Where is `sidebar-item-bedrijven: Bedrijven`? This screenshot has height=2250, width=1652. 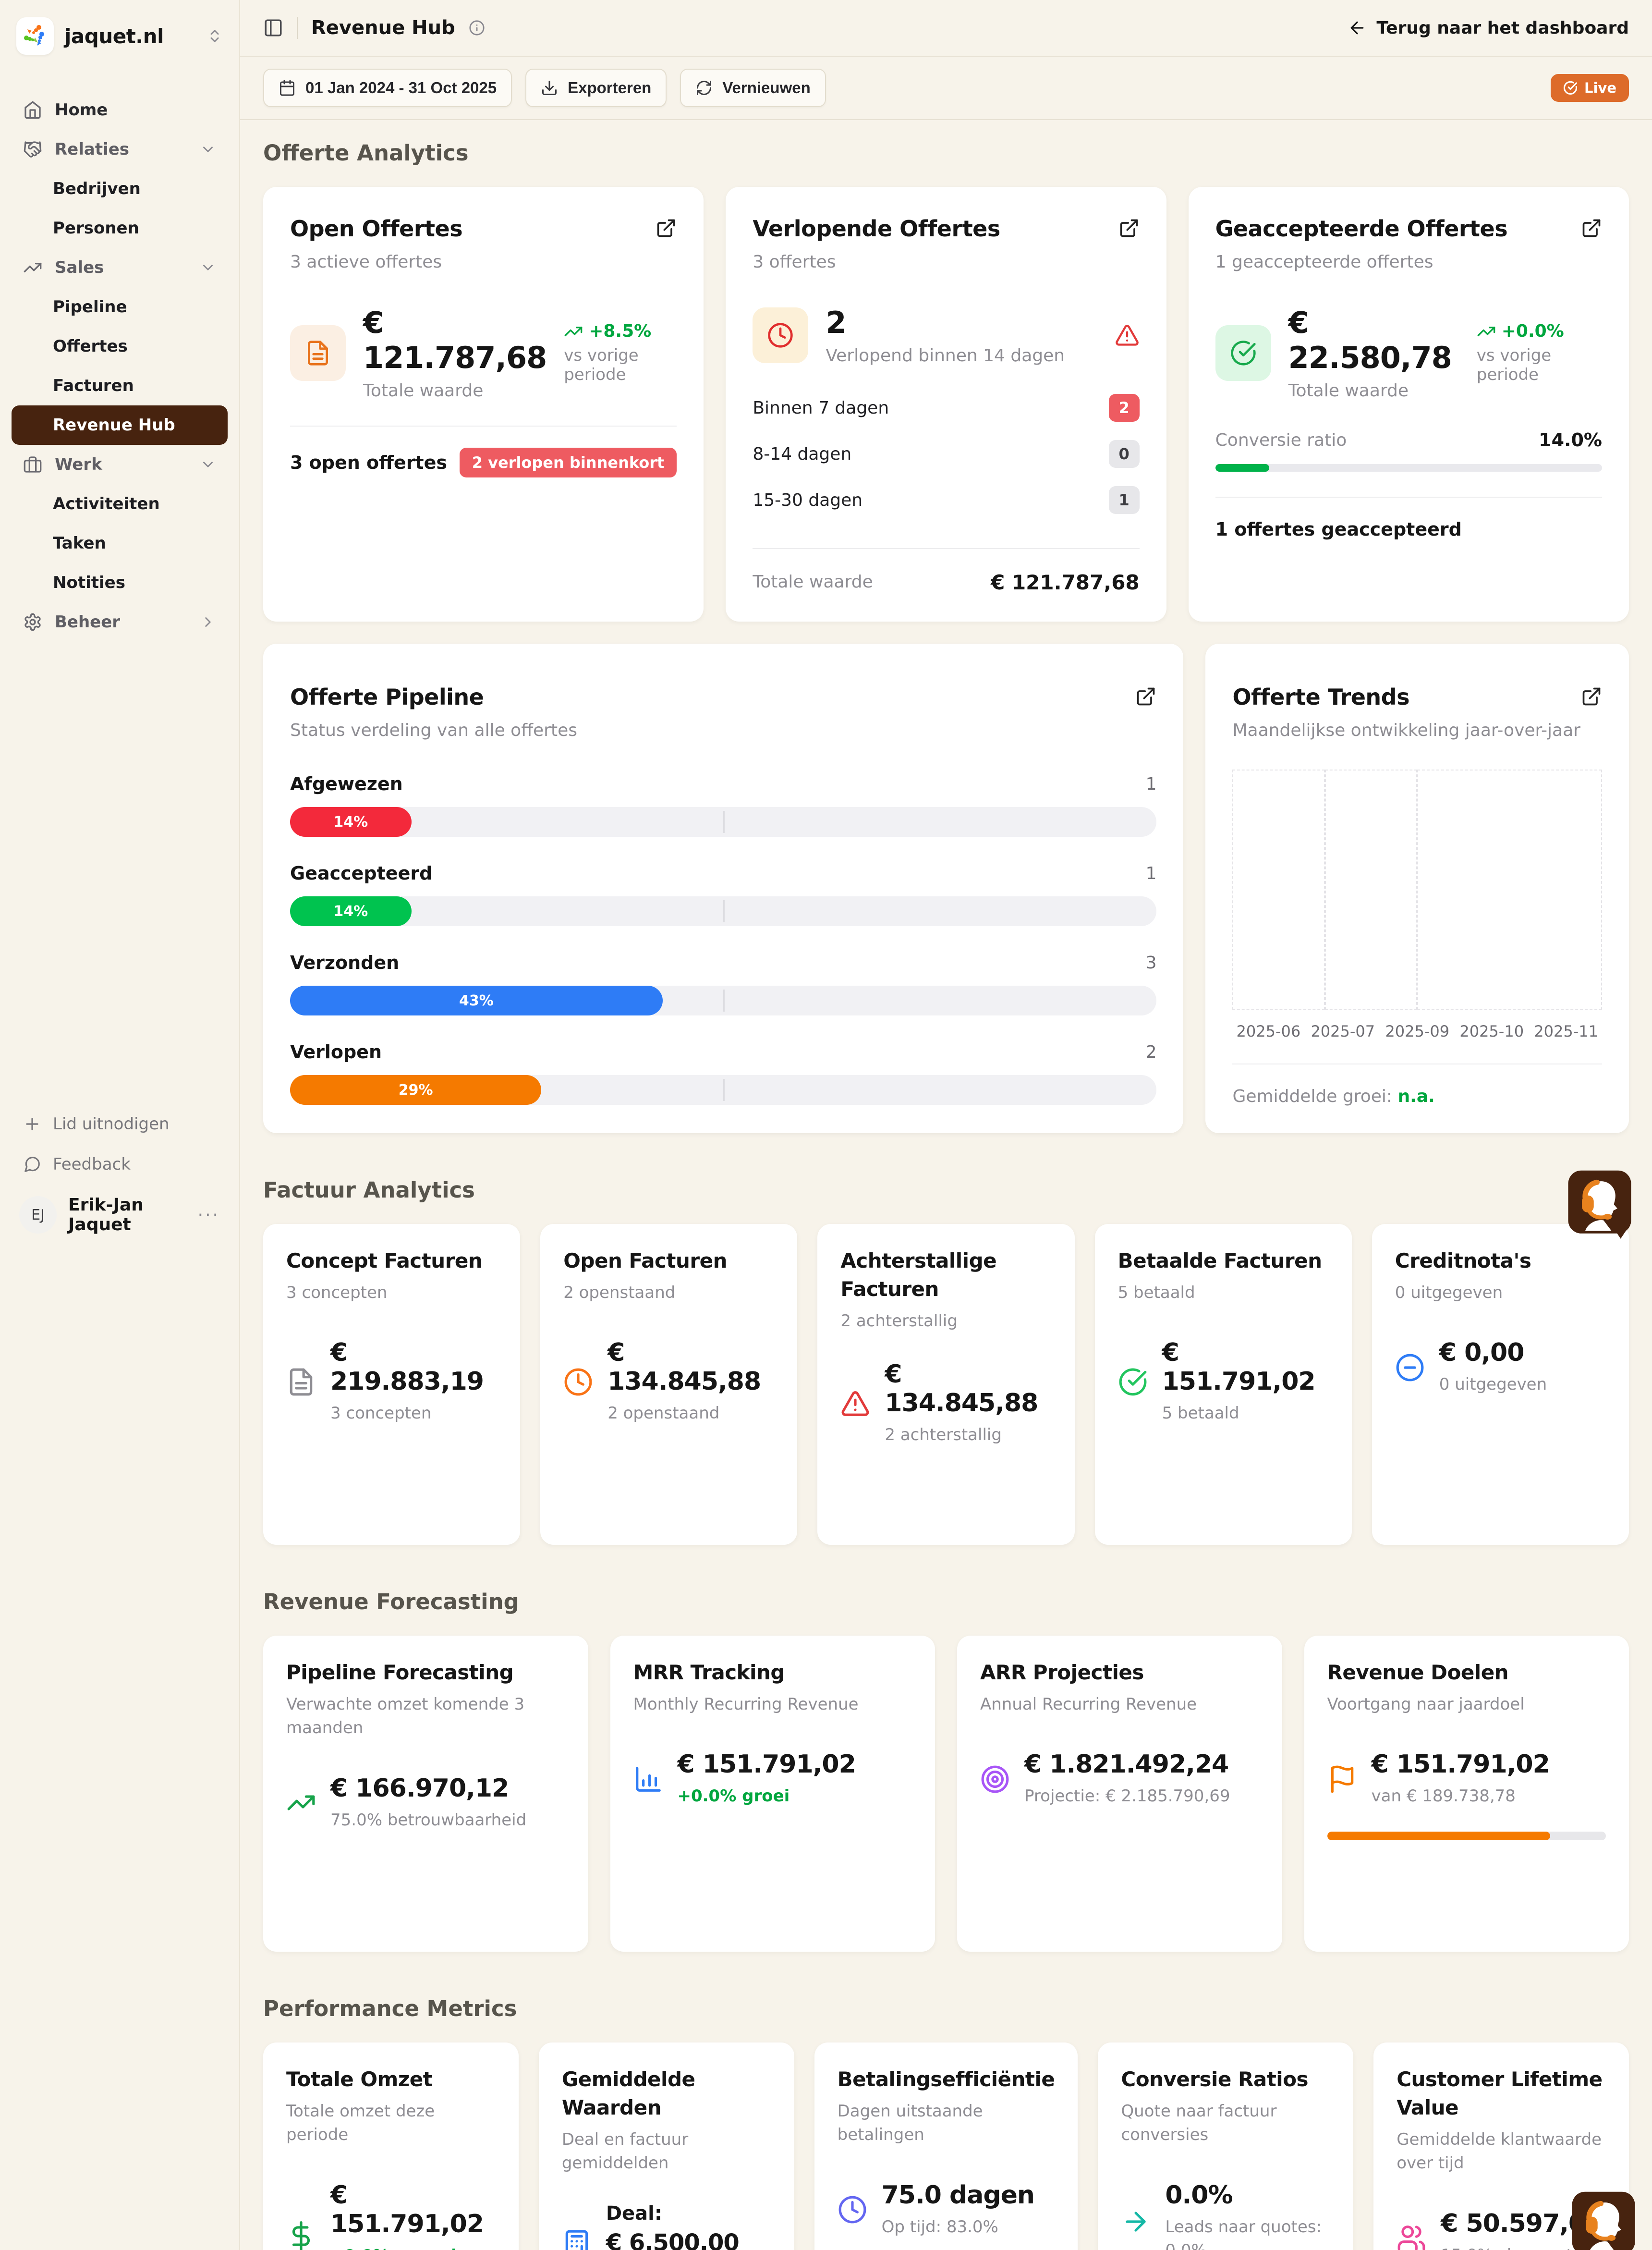
sidebar-item-bedrijven: Bedrijven is located at coordinates (120, 188).